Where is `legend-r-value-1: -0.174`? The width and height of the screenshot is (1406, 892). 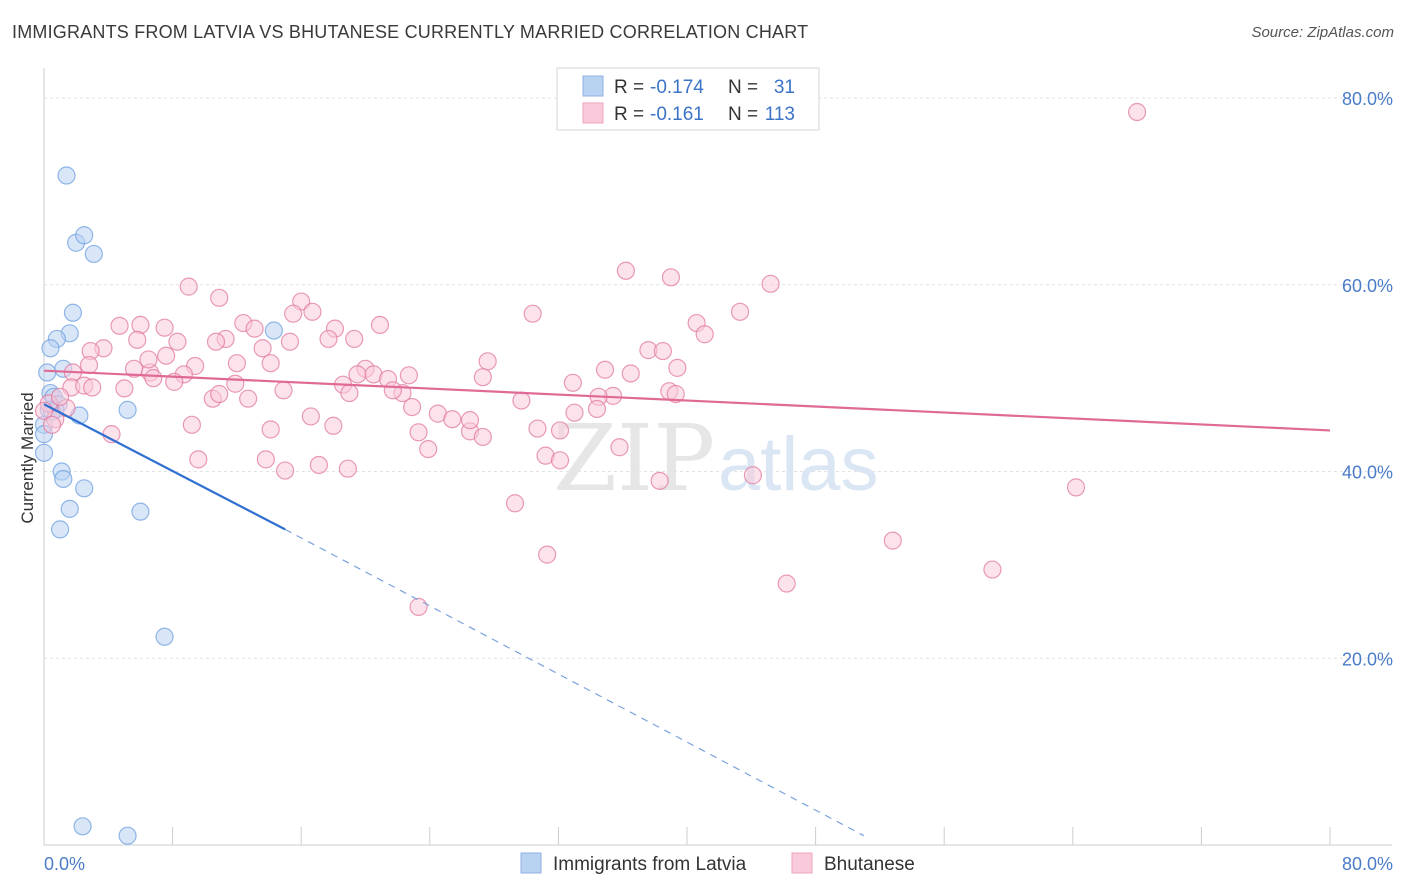
legend-r-value-1: -0.174 is located at coordinates (677, 87).